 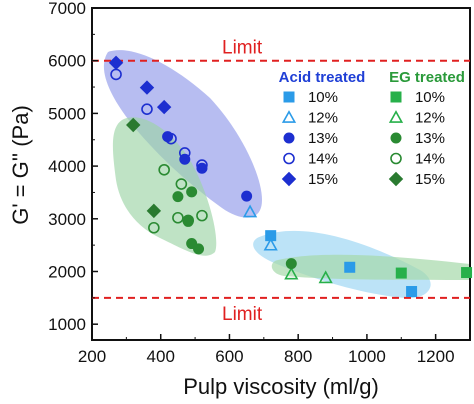 What do you see at coordinates (67, 166) in the screenshot?
I see `y-tick-label: 4000` at bounding box center [67, 166].